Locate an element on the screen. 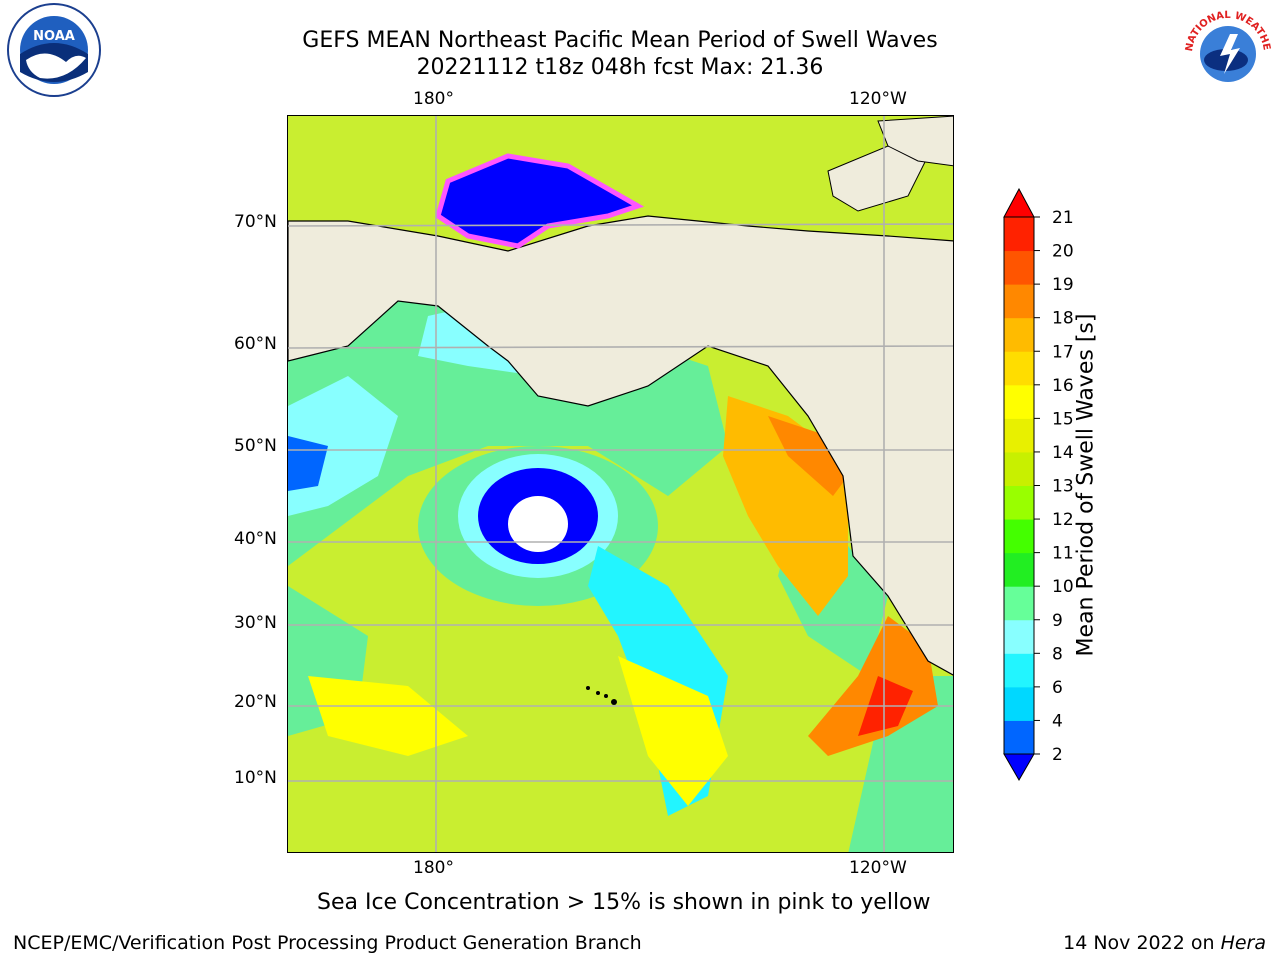  lat-label-50n: 50°N is located at coordinates (255, 446).